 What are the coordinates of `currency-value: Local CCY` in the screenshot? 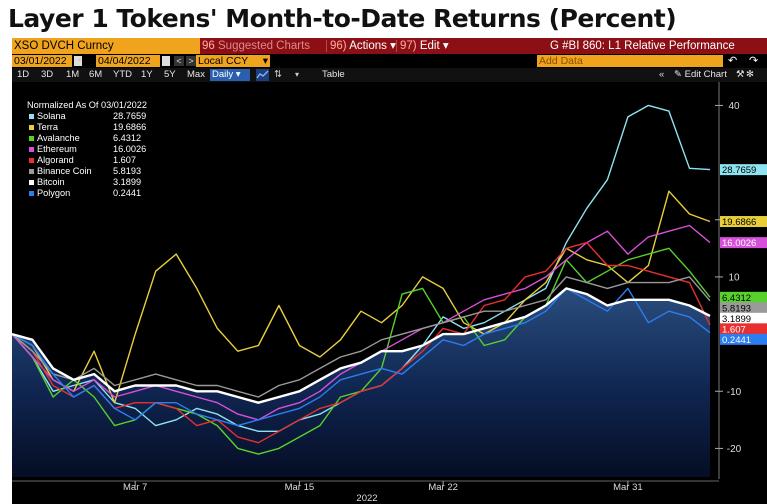 It's located at (223, 61).